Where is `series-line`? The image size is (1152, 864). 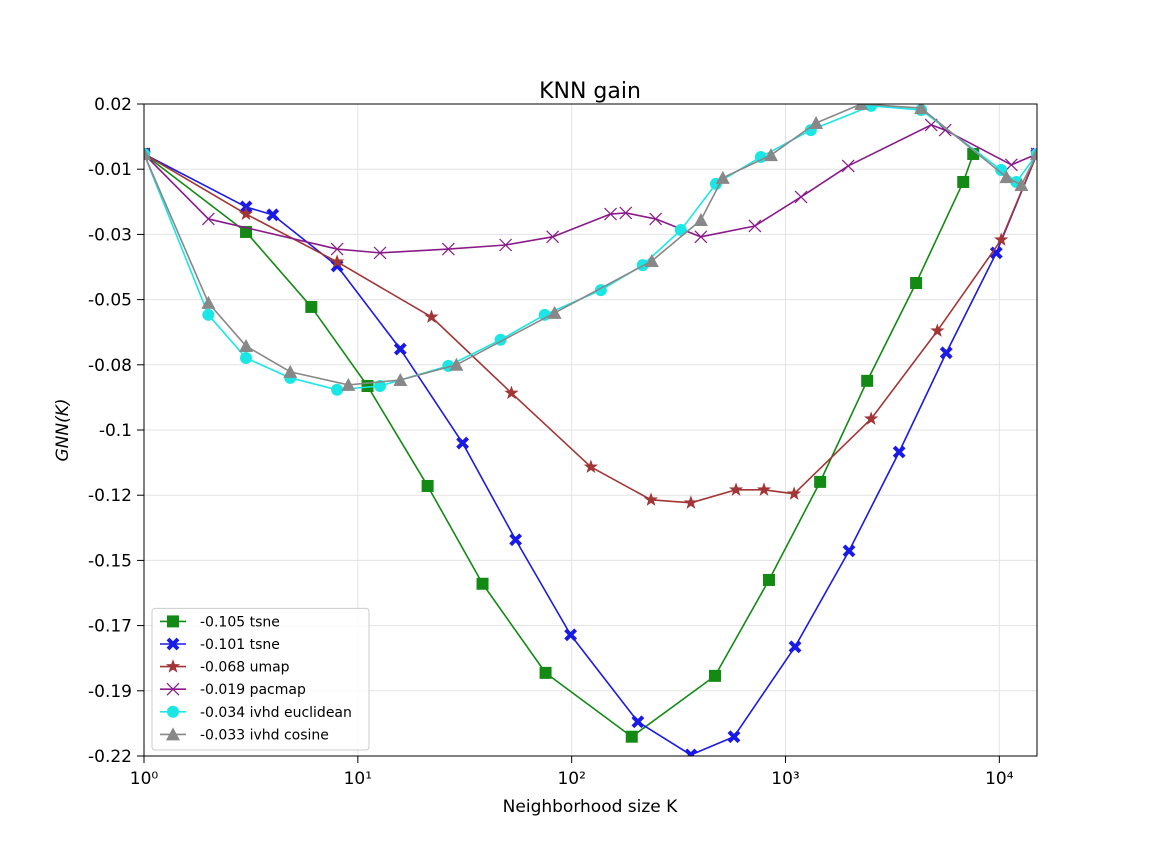
series-line is located at coordinates (590, 189).